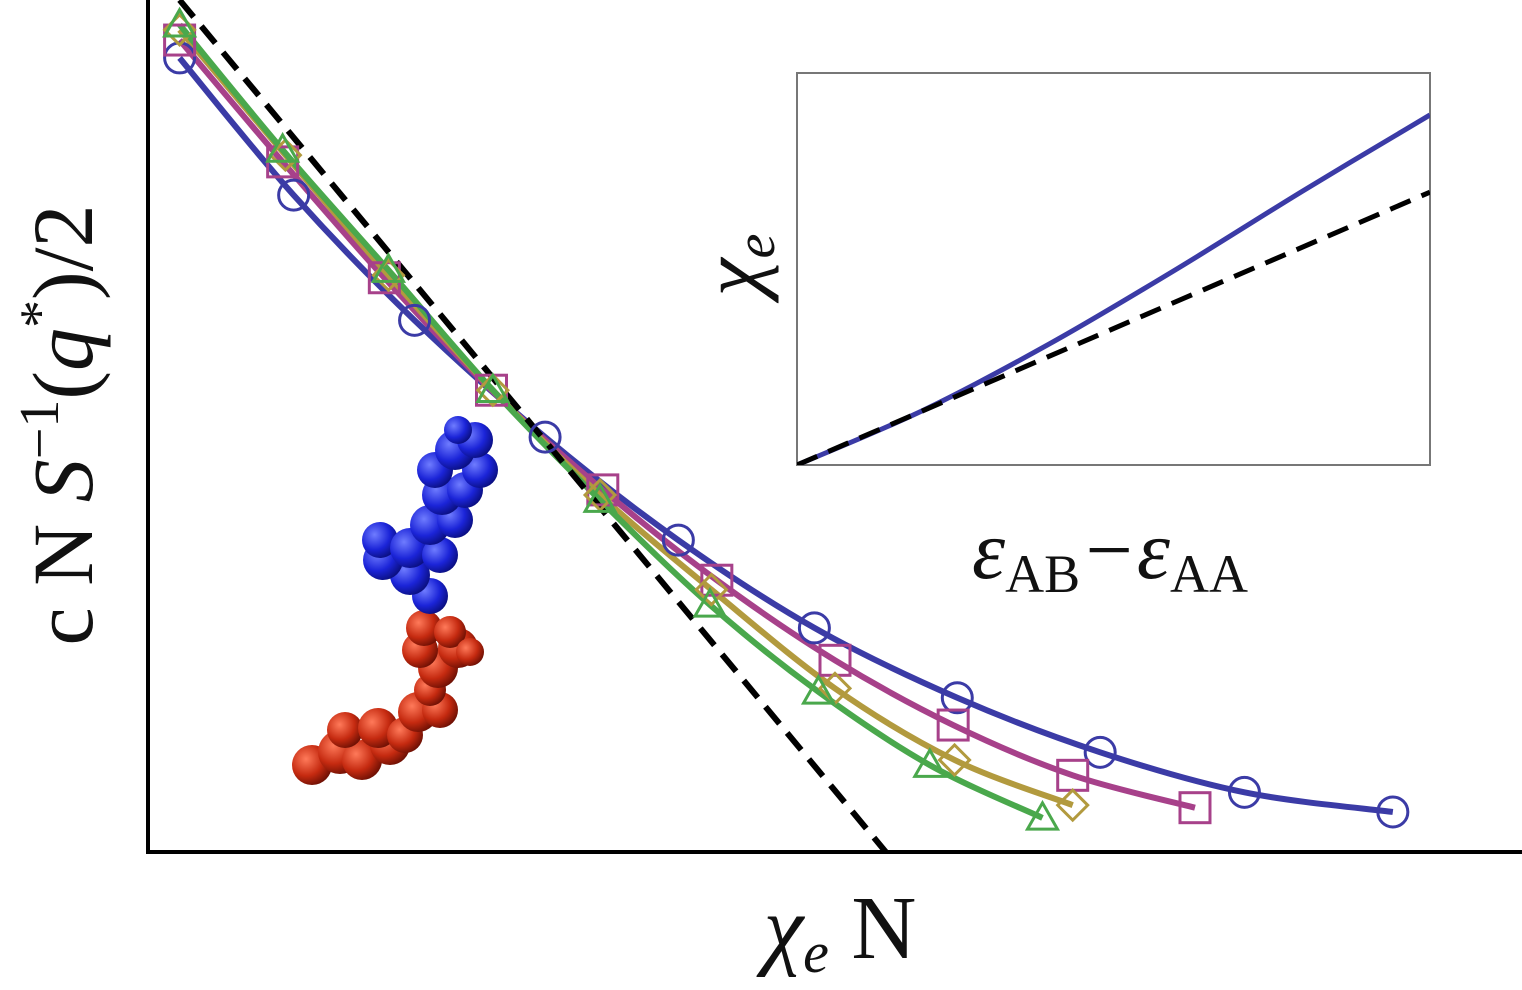 The image size is (1522, 990). I want to click on y-label-part: (, so click(63, 385).